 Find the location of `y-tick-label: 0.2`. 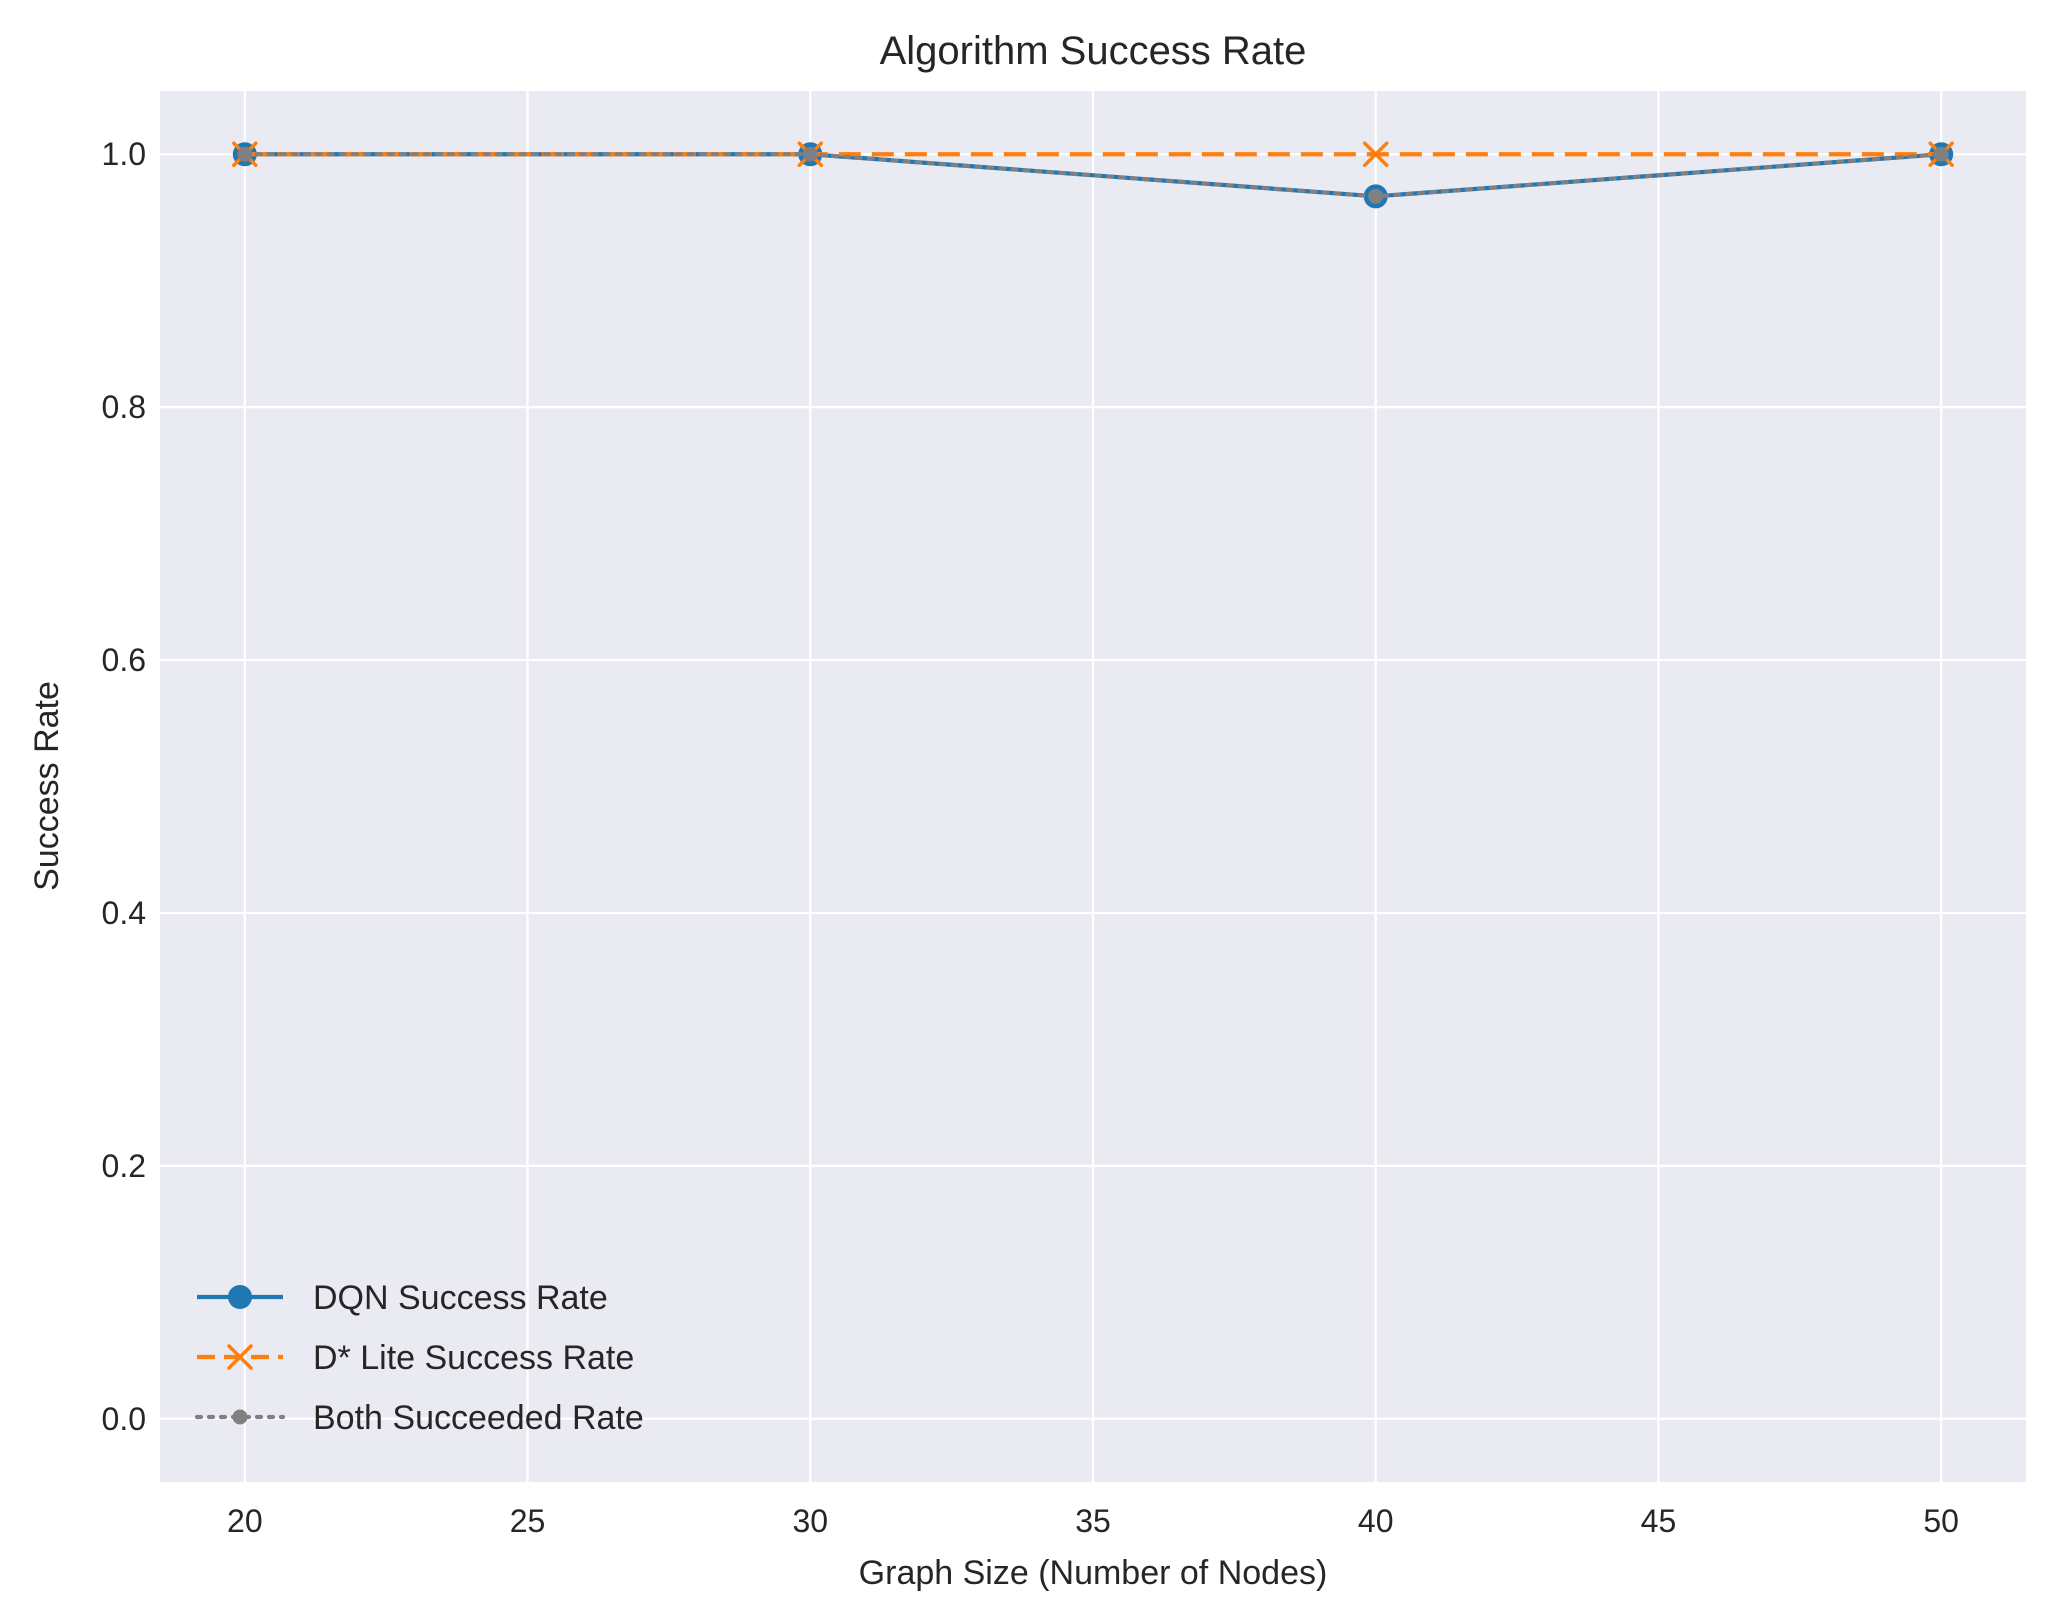

y-tick-label: 0.2 is located at coordinates (124, 1166).